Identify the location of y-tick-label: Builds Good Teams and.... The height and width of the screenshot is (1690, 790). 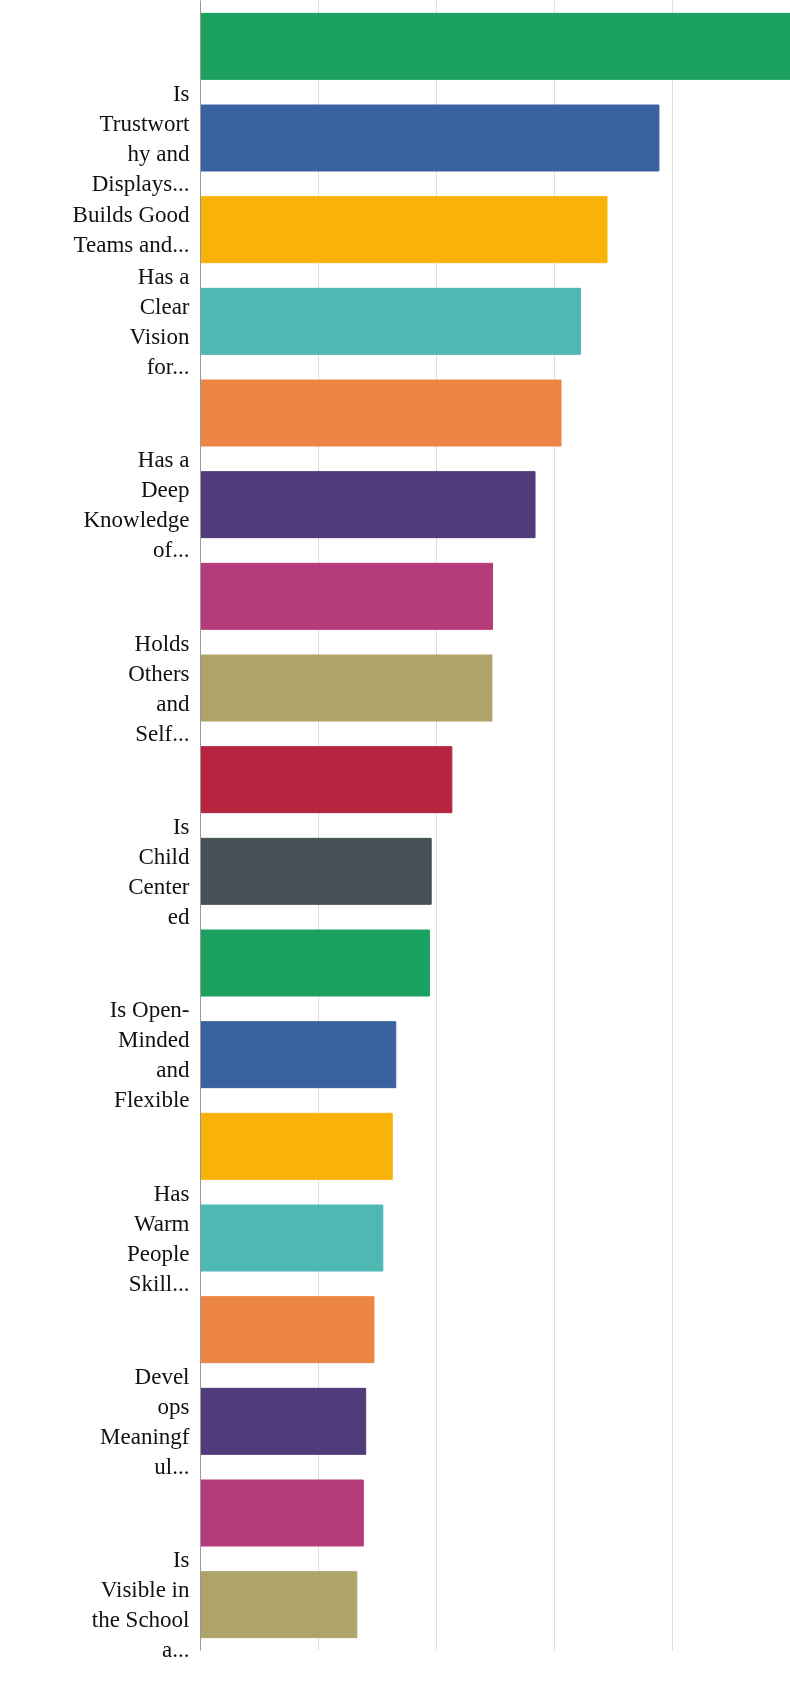
(131, 230).